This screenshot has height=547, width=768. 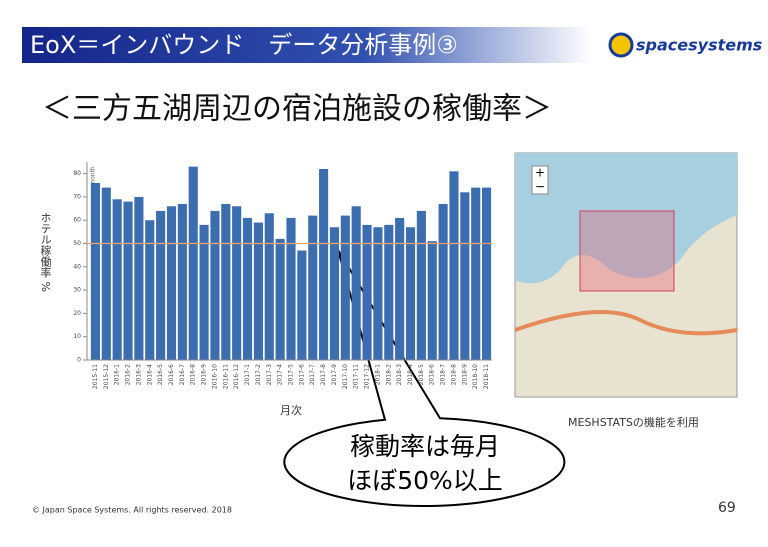 I want to click on x-tick-label: 2017-9, so click(x=334, y=374).